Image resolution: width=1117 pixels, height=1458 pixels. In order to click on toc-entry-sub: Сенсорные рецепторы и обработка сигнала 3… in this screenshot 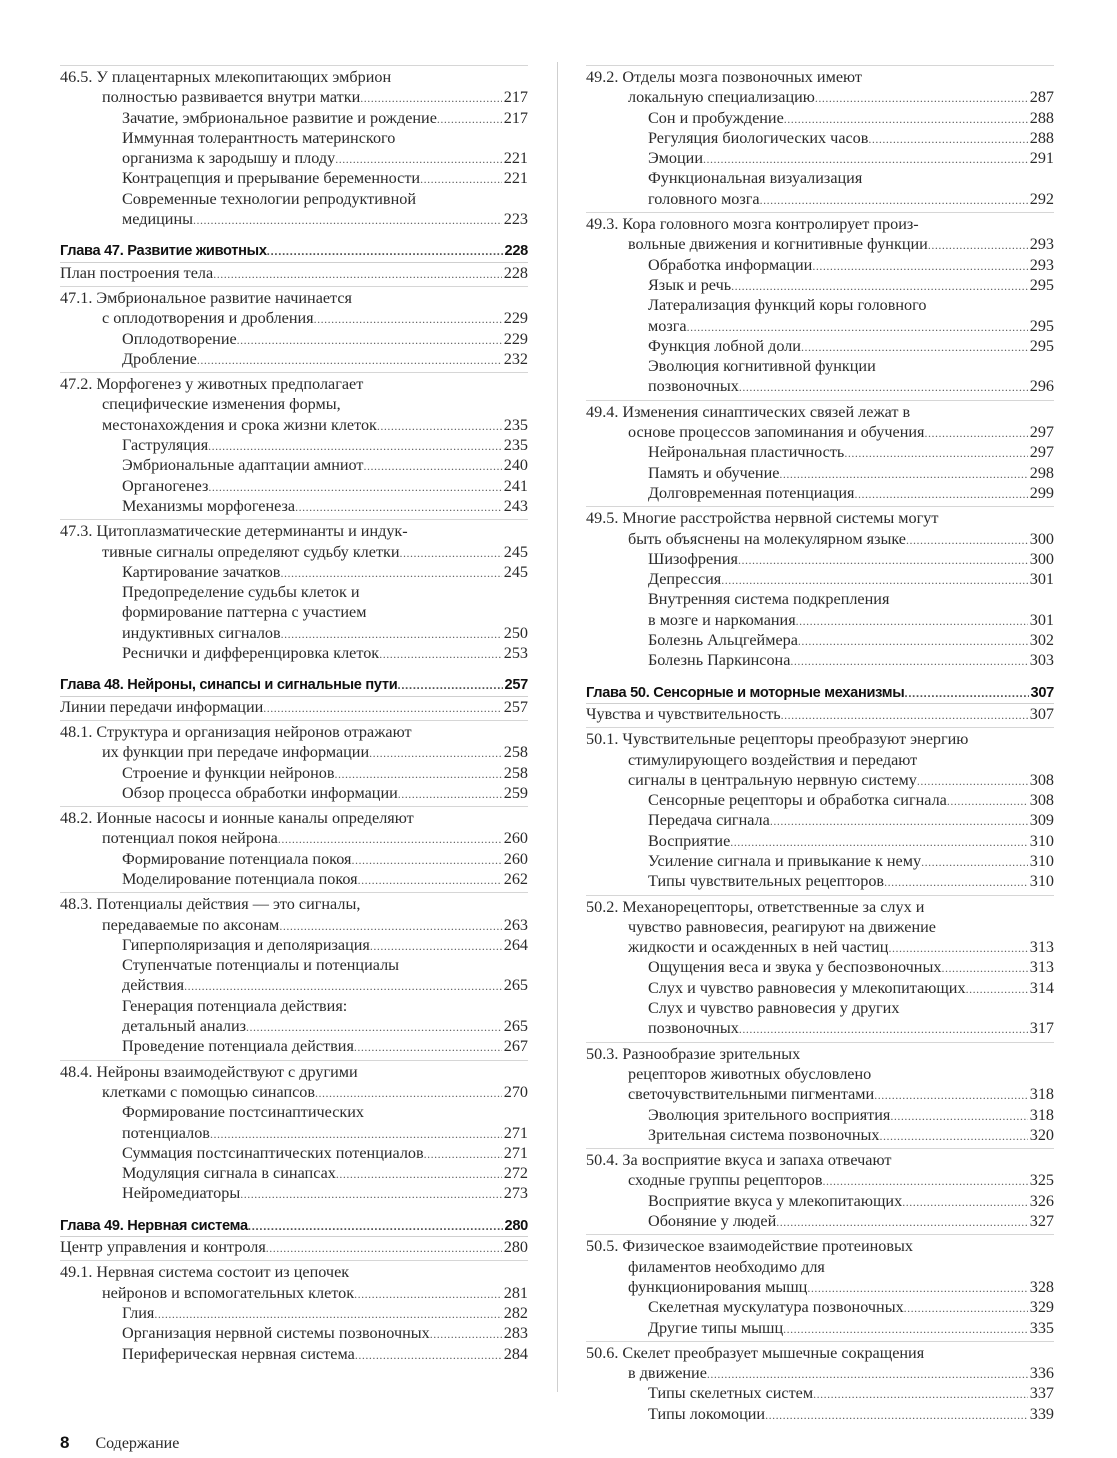, I will do `click(820, 800)`.